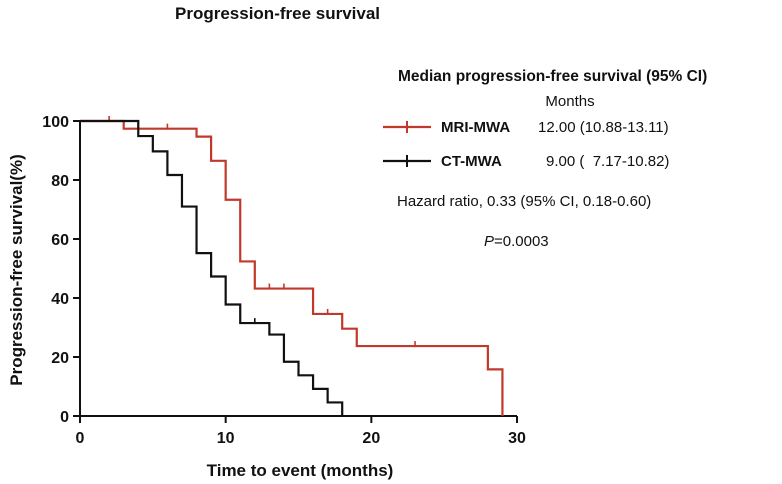 This screenshot has width=782, height=484. I want to click on legend-label-ct: CT-MWA, so click(471, 161).